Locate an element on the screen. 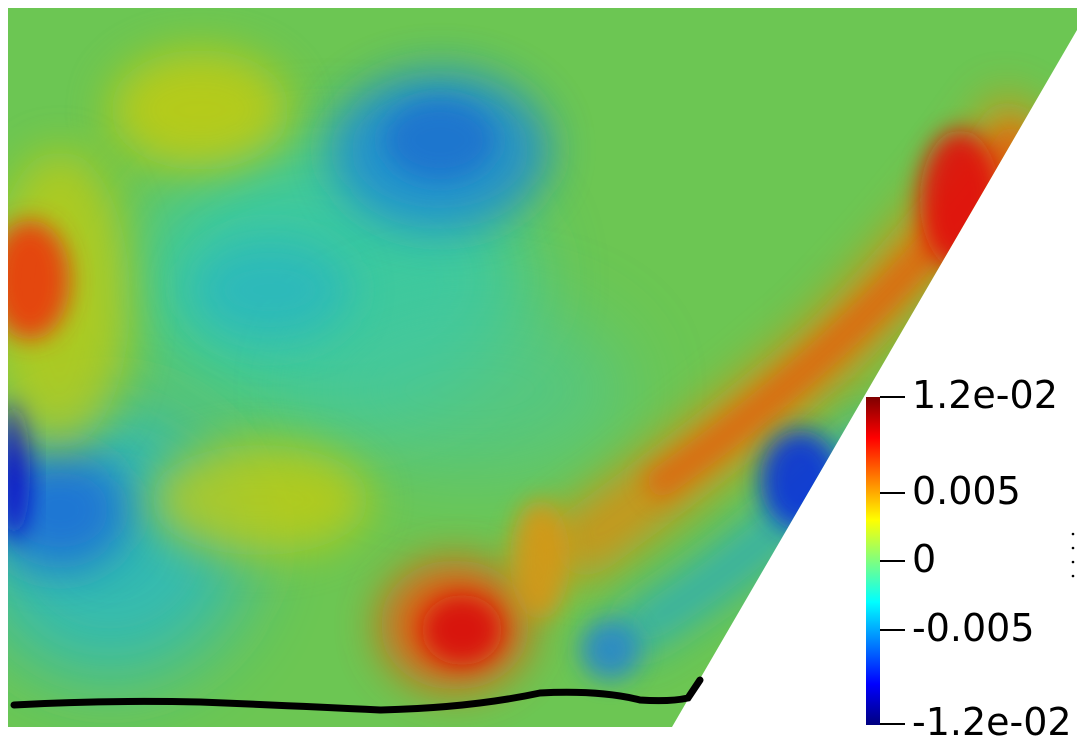 This screenshot has width=1077, height=744. edge-dot-marks is located at coordinates (1073, 555).